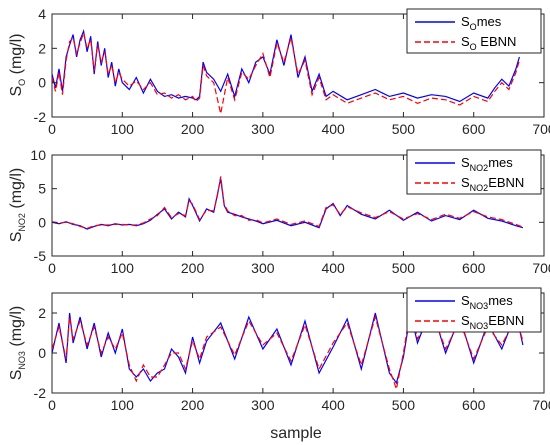 The width and height of the screenshot is (550, 445). What do you see at coordinates (263, 268) in the screenshot?
I see `panel-sno2-xtick-label: 300` at bounding box center [263, 268].